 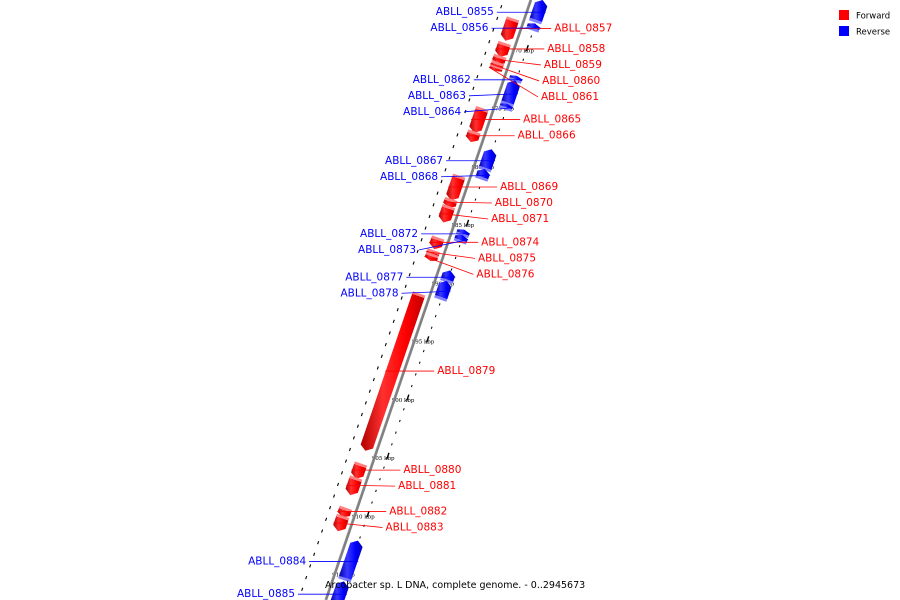 What do you see at coordinates (435, 177) in the screenshot?
I see `gene-label-abll_0868: ABLL_0868` at bounding box center [435, 177].